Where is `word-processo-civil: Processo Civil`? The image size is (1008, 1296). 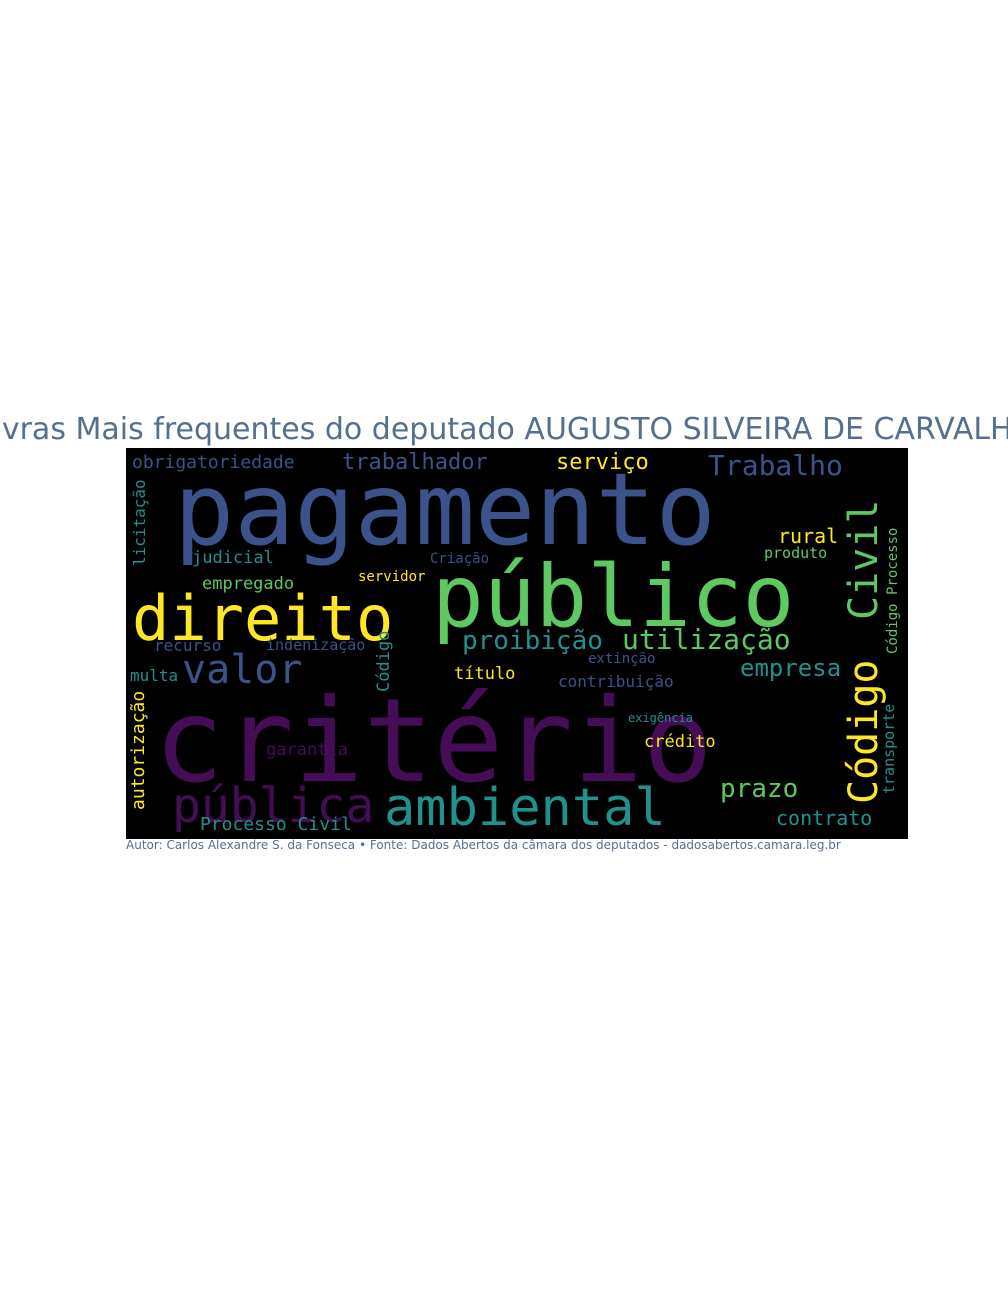 word-processo-civil: Processo Civil is located at coordinates (276, 824).